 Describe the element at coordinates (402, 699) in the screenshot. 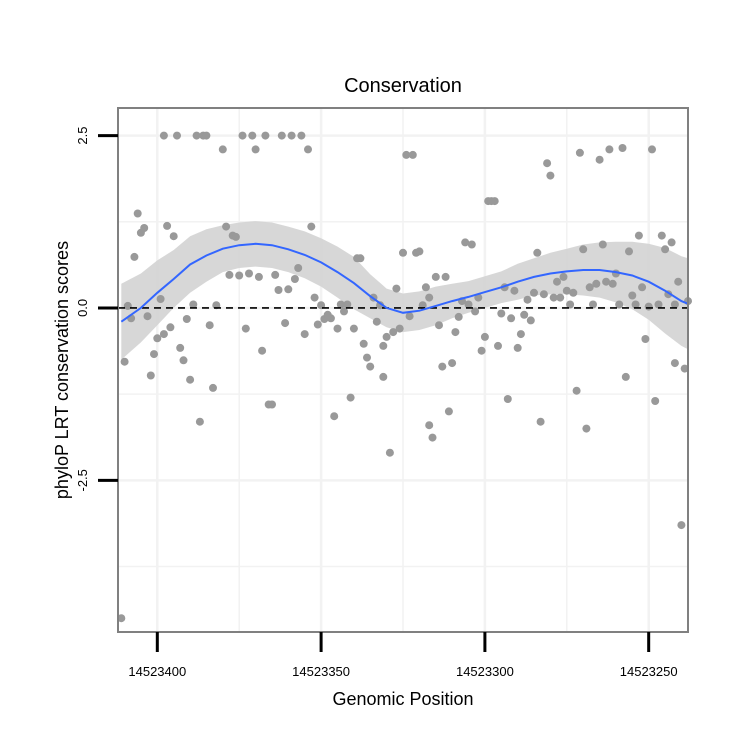

I see `x-axis-label: Genomic Position` at that location.